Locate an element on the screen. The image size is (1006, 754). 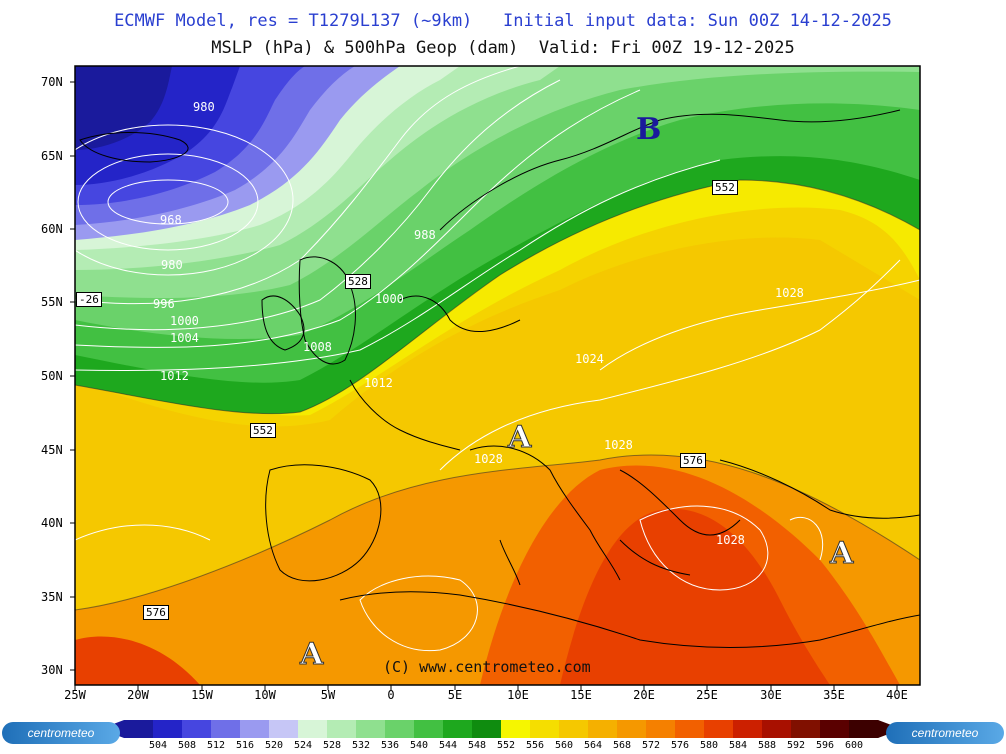
colorbar is located at coordinates (501, 729).